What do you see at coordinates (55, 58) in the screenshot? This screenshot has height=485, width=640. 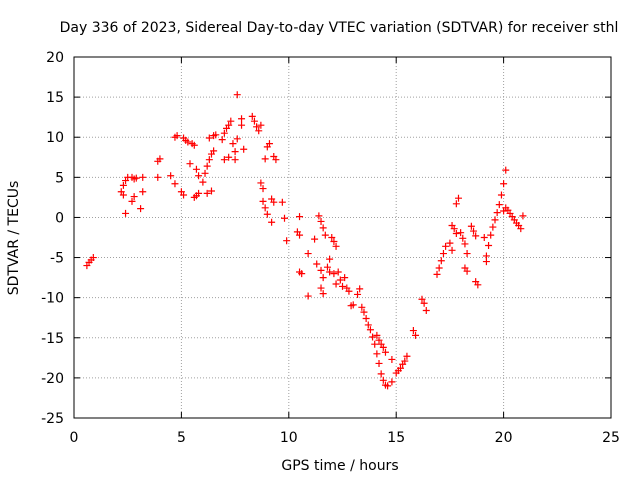 I see `y-tick-label: 20` at bounding box center [55, 58].